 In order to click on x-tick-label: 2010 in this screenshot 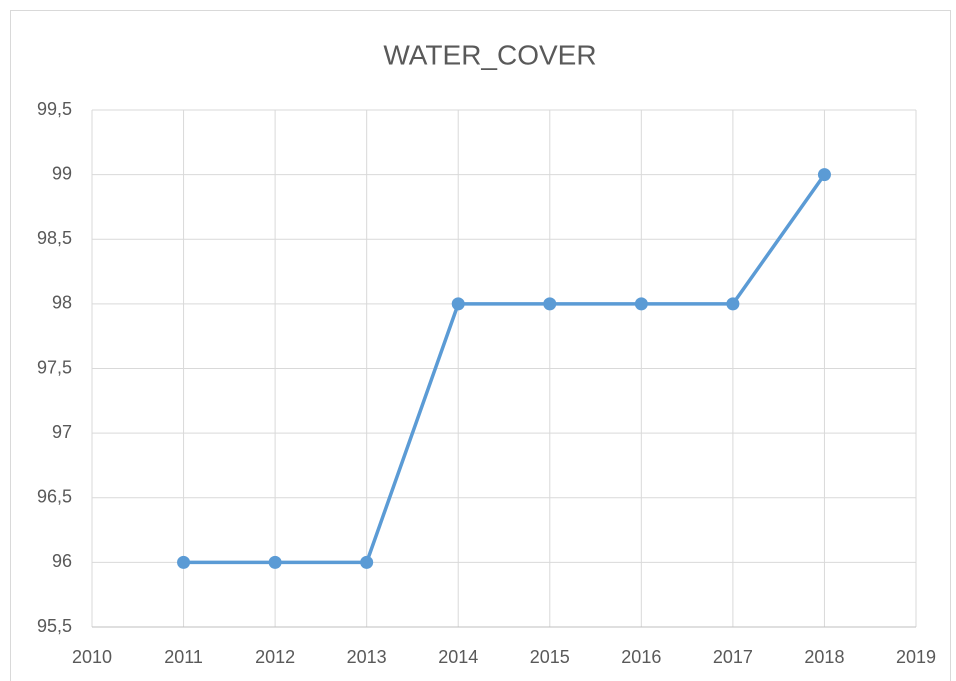, I will do `click(92, 657)`.